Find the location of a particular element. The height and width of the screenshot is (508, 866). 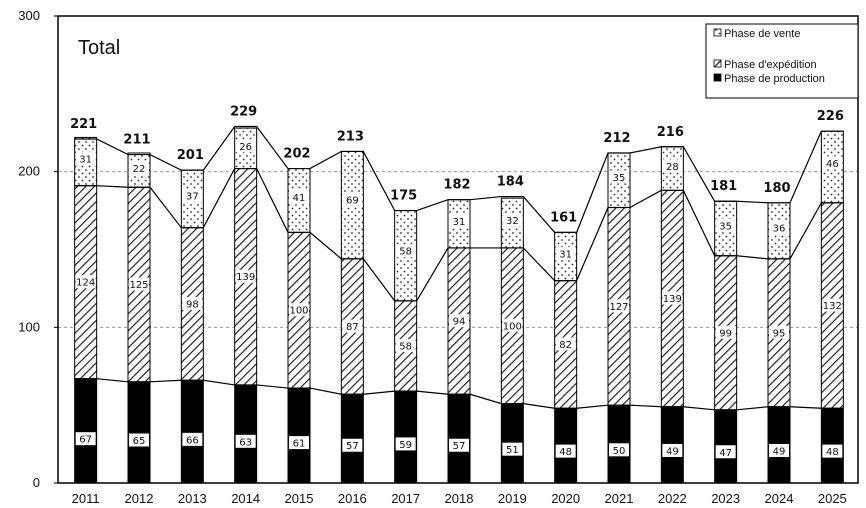

total-label: 229 is located at coordinates (243, 112).